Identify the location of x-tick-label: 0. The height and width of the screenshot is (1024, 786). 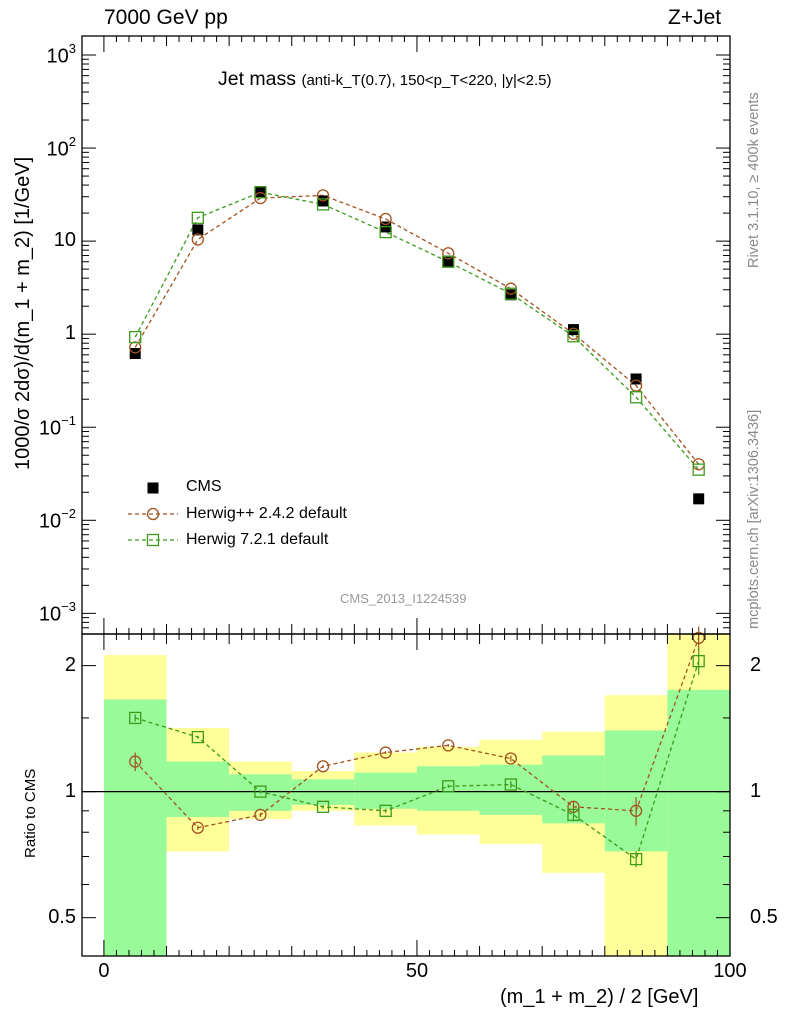
(104, 971).